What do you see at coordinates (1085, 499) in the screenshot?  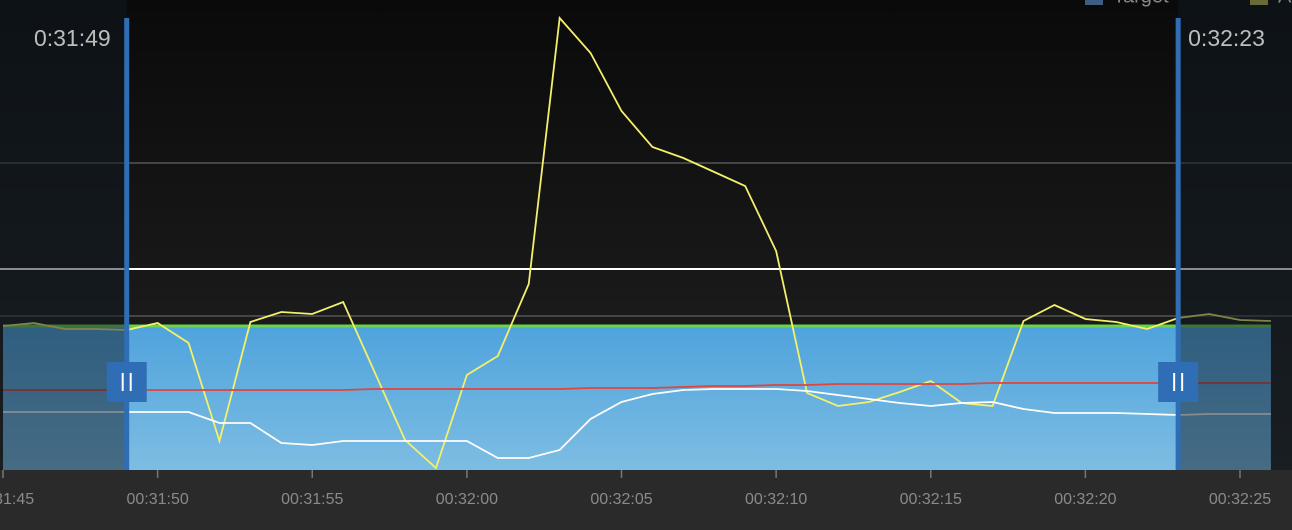 I see `x-tick-label: 00:32:20` at bounding box center [1085, 499].